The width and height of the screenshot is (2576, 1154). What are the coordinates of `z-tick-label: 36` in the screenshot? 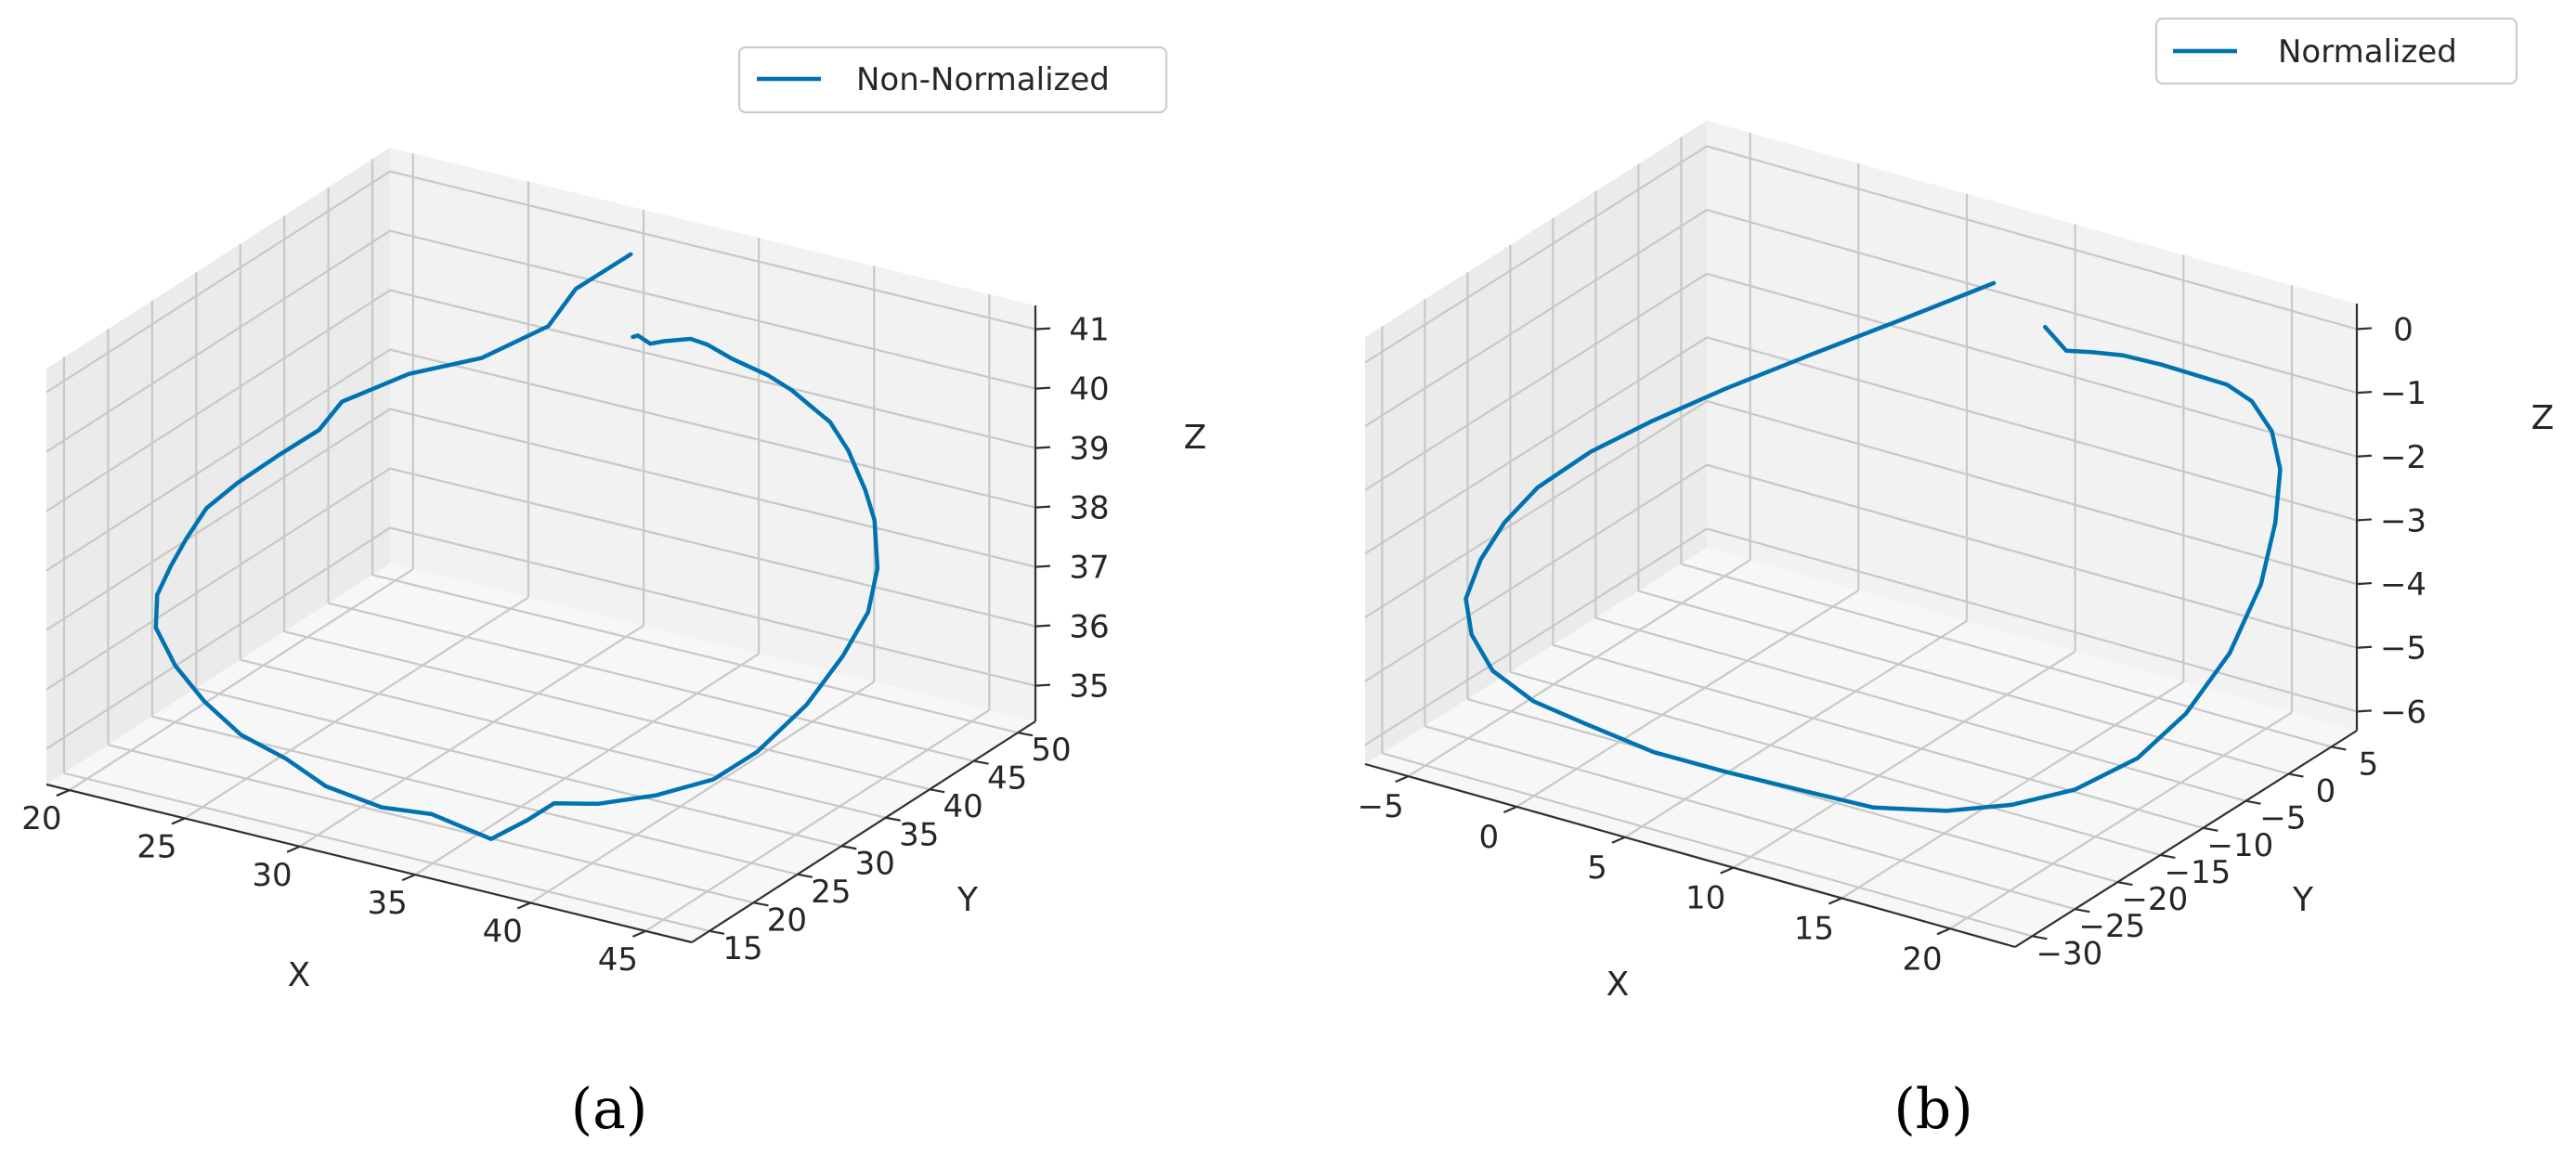 It's located at (1089, 628).